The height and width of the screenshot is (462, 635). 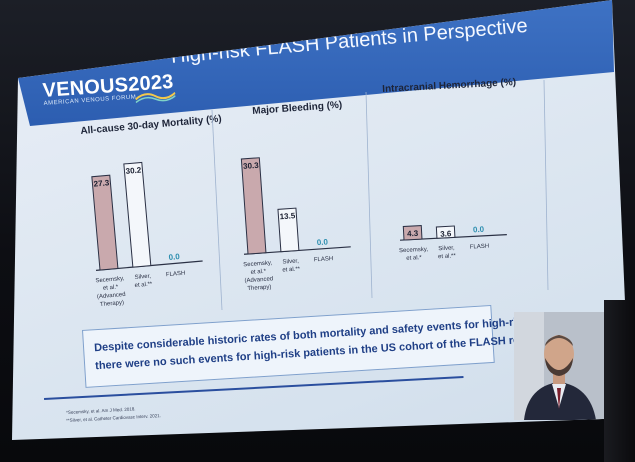 I want to click on category-label-3-2-1: Silver,, so click(x=446, y=248).